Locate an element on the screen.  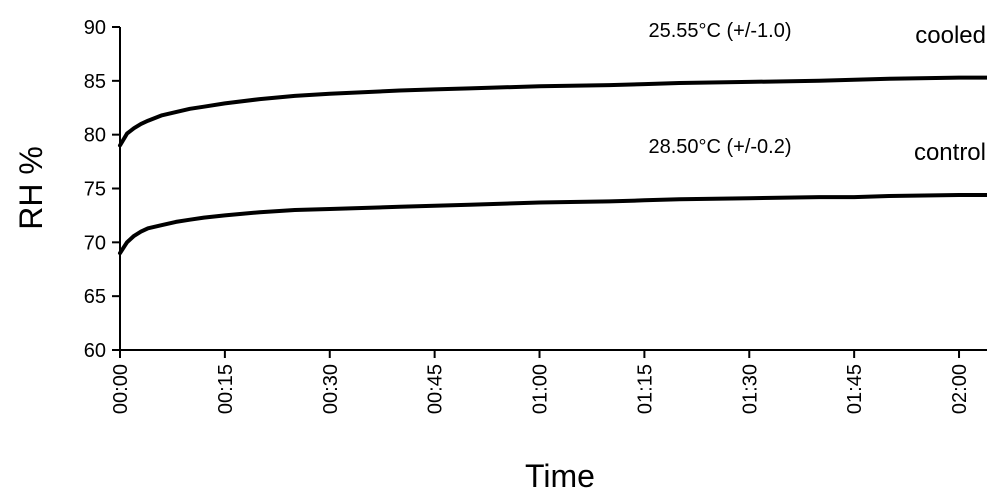
y-tick-label: 60 is located at coordinates (95, 351).